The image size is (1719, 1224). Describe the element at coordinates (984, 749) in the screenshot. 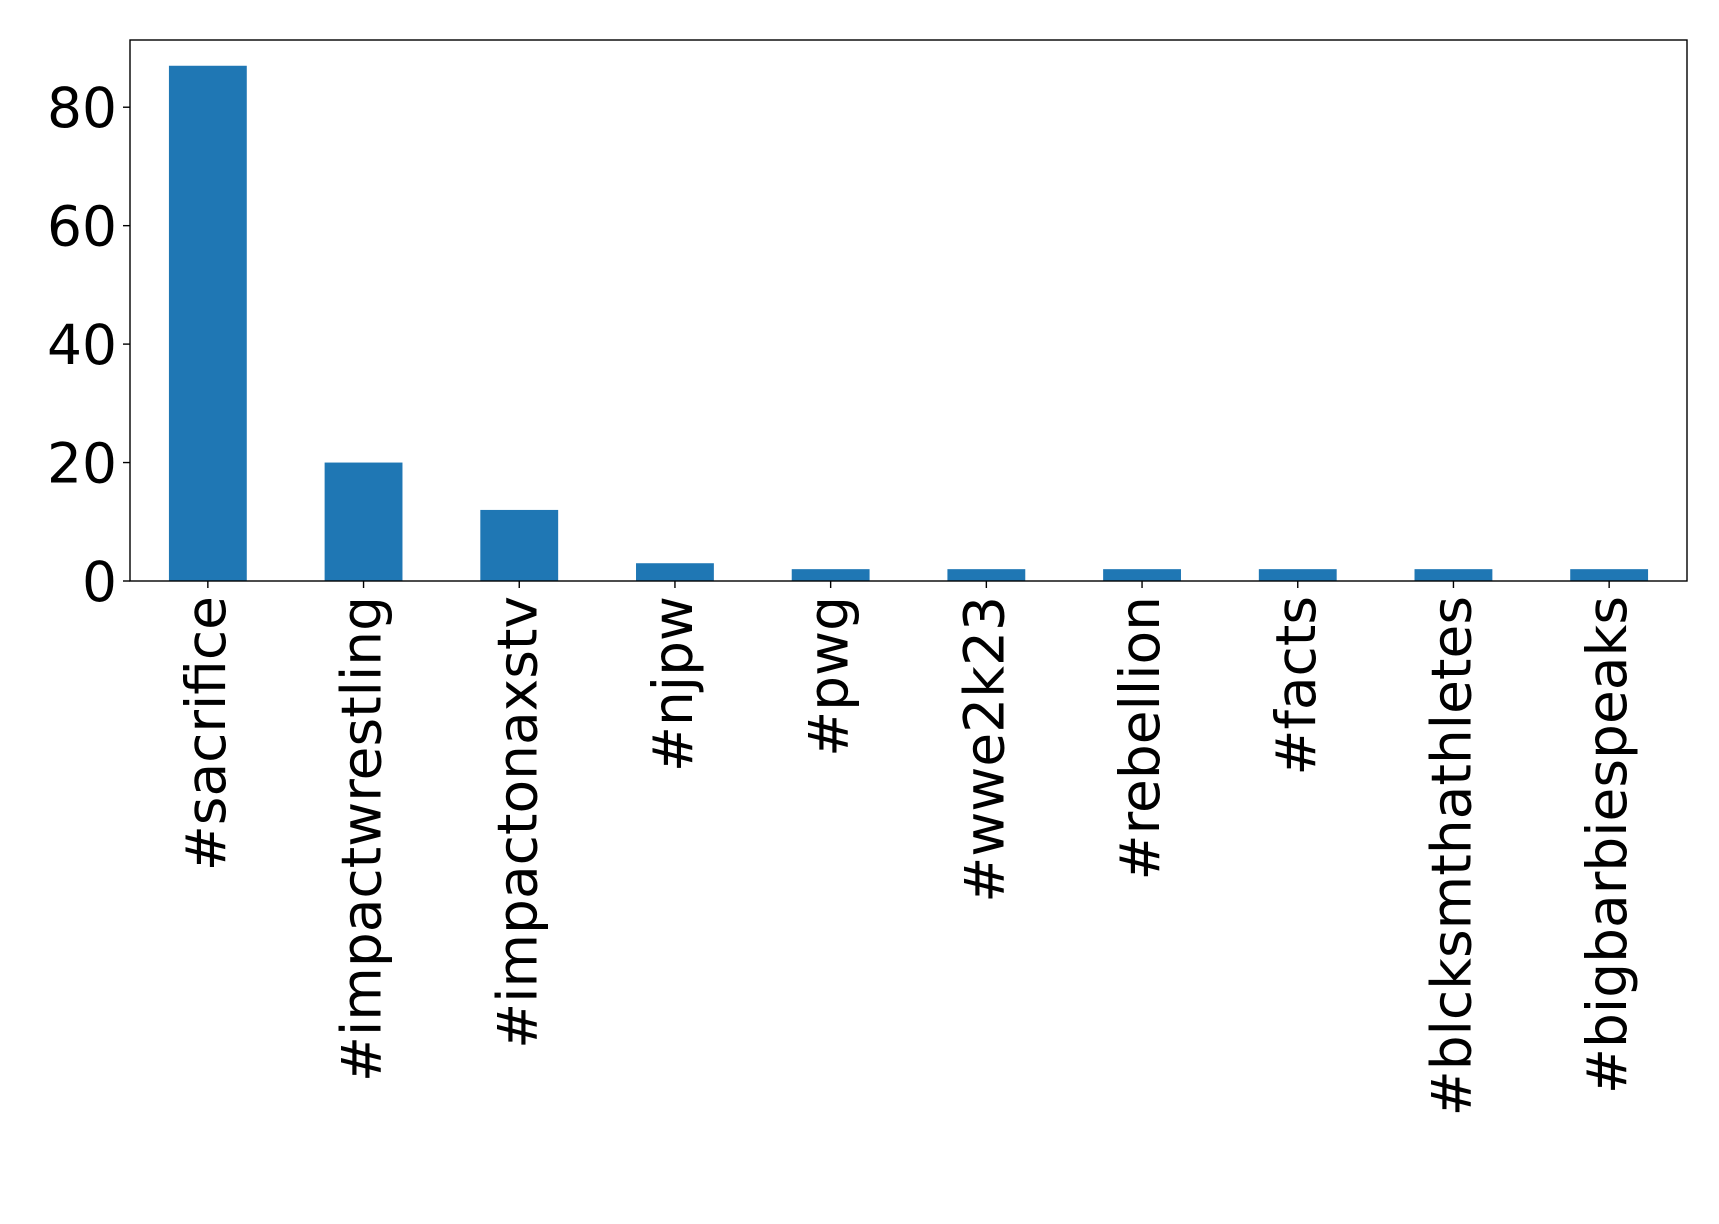

I see `x-tick-label: #wwe2k23` at that location.